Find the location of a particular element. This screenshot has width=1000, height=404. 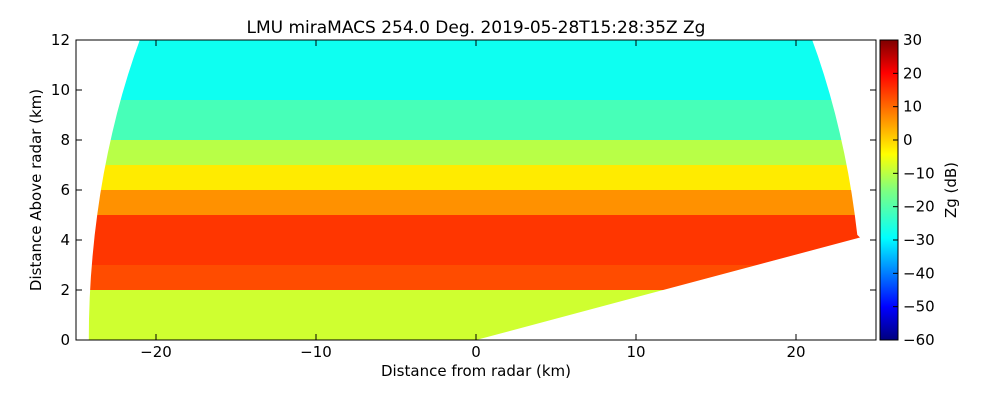

colorbar-tick-label: −10 is located at coordinates (919, 173).